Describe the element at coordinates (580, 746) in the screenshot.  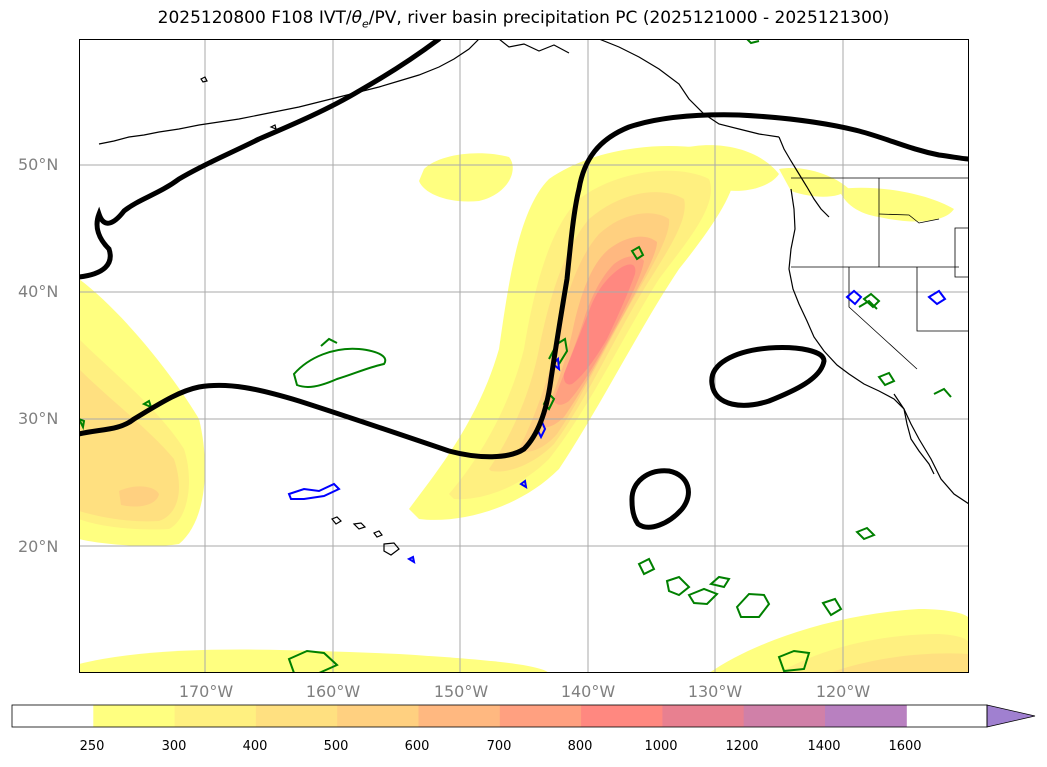
I see `colorbar-label-800: 800` at that location.